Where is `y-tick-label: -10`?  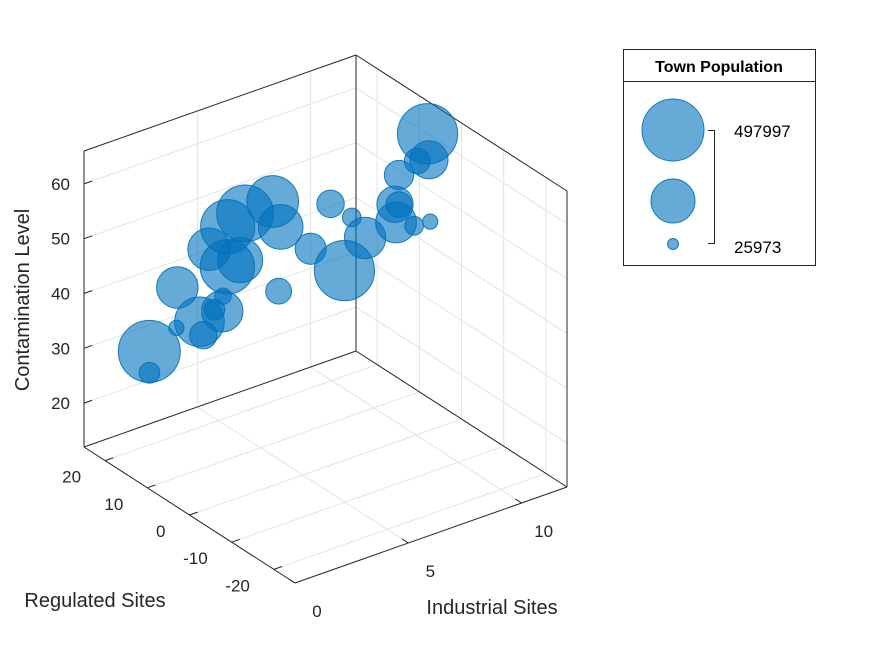
y-tick-label: -10 is located at coordinates (195, 558).